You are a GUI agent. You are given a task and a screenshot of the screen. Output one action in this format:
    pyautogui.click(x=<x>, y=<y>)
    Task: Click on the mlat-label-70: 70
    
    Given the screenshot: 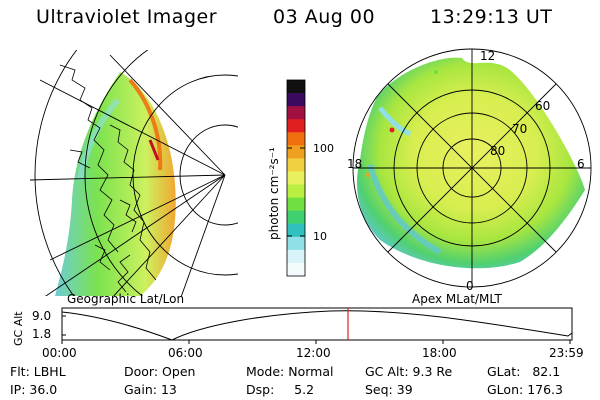 What is the action you would take?
    pyautogui.click(x=519, y=129)
    